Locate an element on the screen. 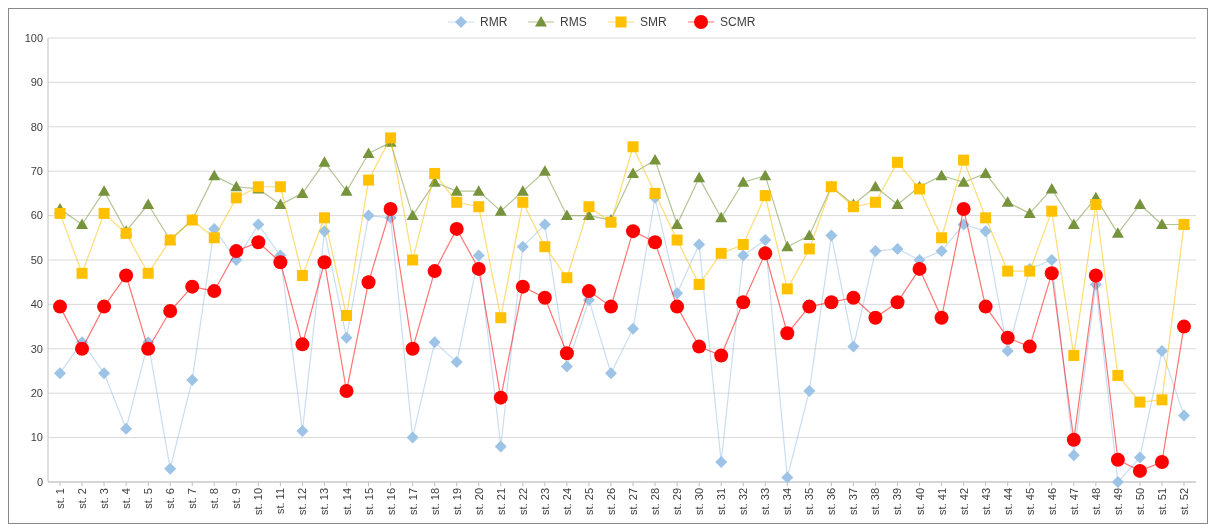 The image size is (1221, 532). x-tick-label: st. 46 is located at coordinates (1051, 501).